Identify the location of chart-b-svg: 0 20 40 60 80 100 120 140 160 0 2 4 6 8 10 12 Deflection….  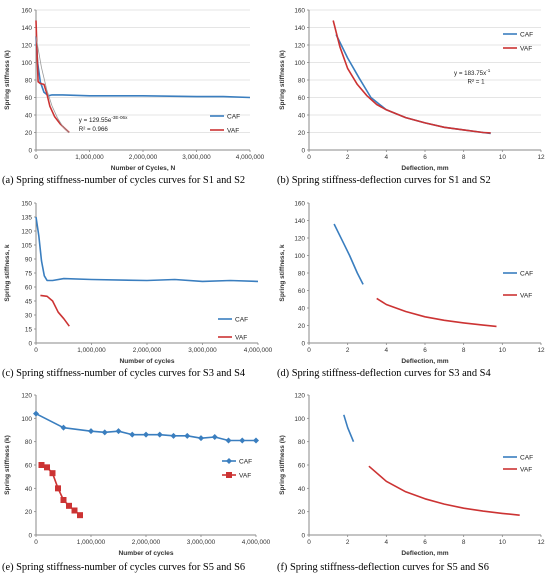
(412, 90).